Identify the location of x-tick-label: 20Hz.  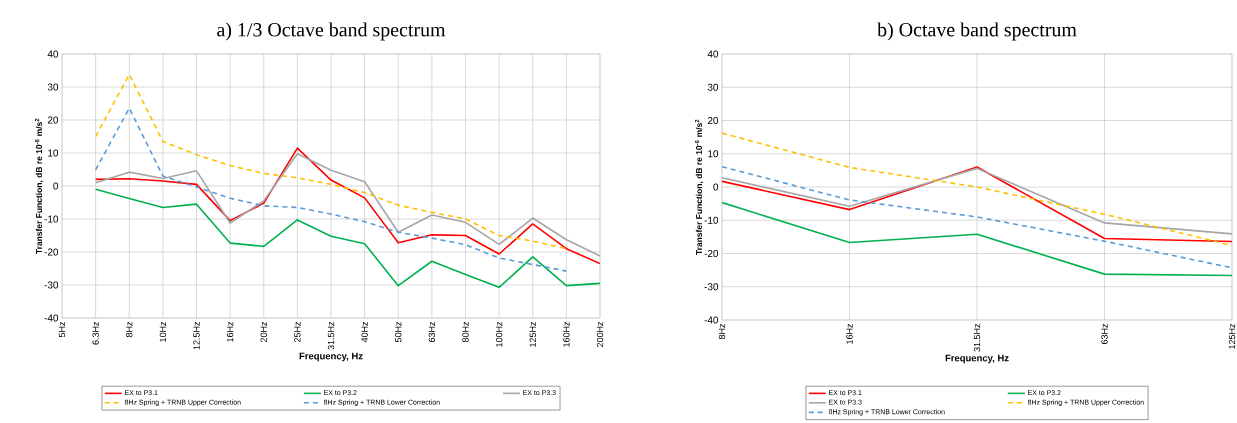
(263, 331).